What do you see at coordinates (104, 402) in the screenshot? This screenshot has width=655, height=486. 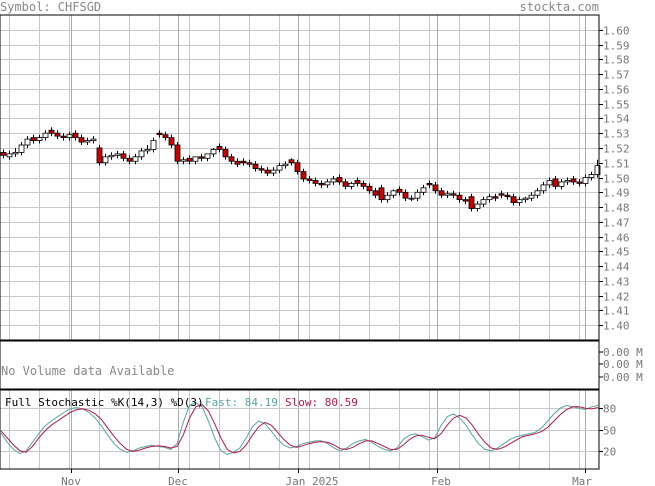 I see `stochastic-title: Full Stochastic %K(14,3) %D(3)` at bounding box center [104, 402].